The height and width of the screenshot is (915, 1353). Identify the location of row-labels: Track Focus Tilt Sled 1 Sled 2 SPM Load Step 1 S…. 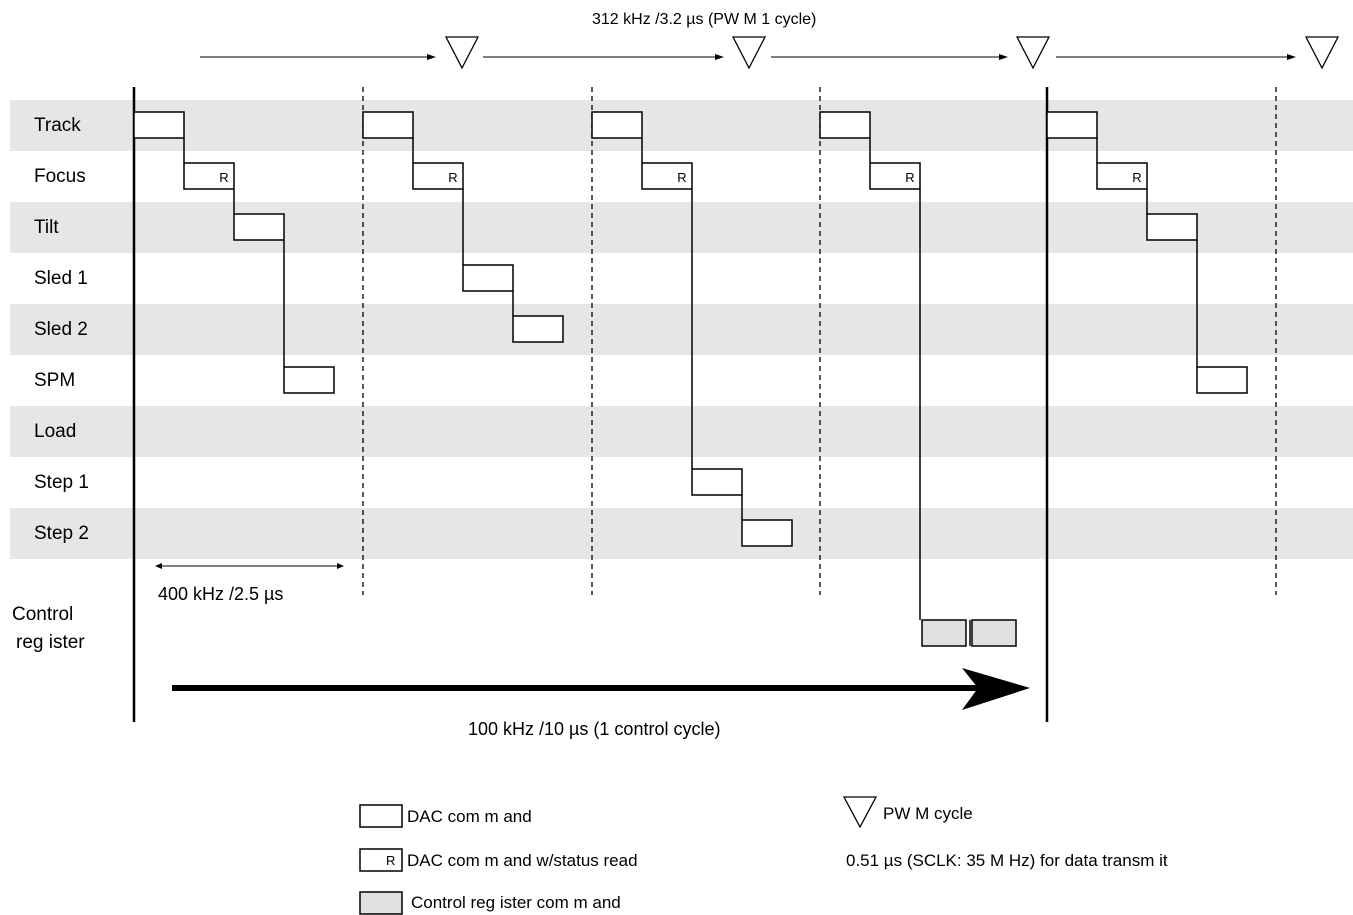
(61, 329).